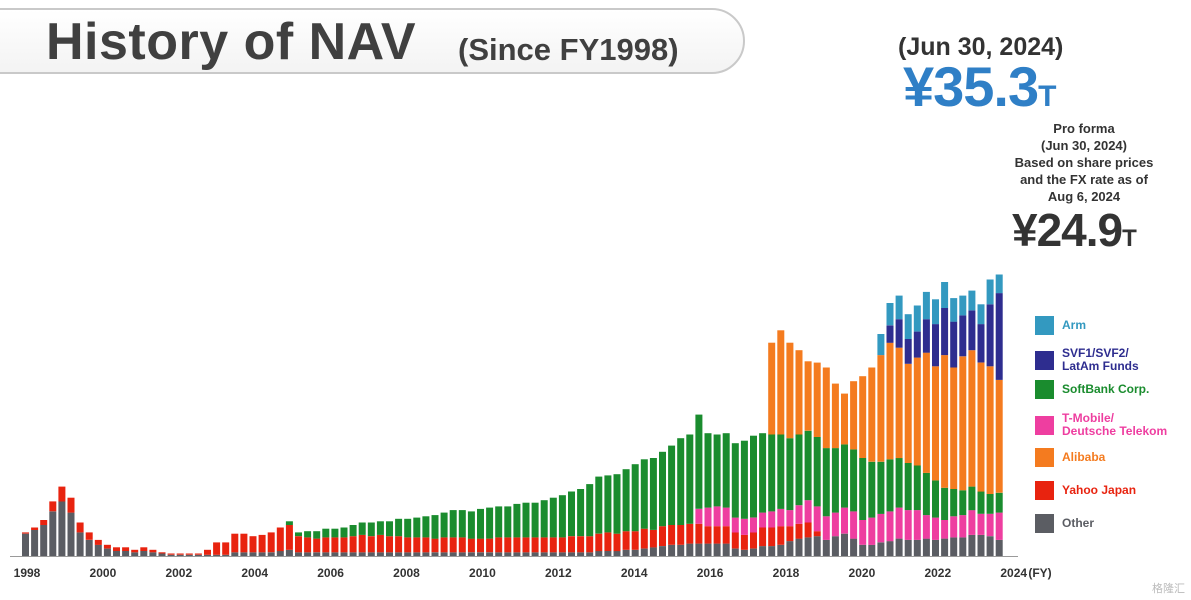  Describe the element at coordinates (1101, 425) in the screenshot. I see `legend-item: T-Mobile/ Deutsche Telekom` at that location.